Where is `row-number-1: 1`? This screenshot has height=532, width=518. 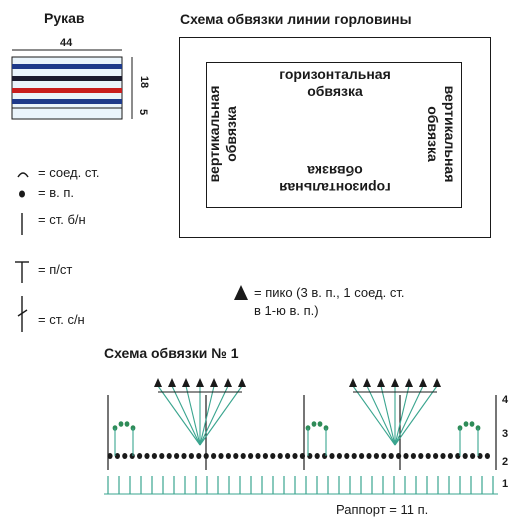 row-number-1: 1 is located at coordinates (505, 484).